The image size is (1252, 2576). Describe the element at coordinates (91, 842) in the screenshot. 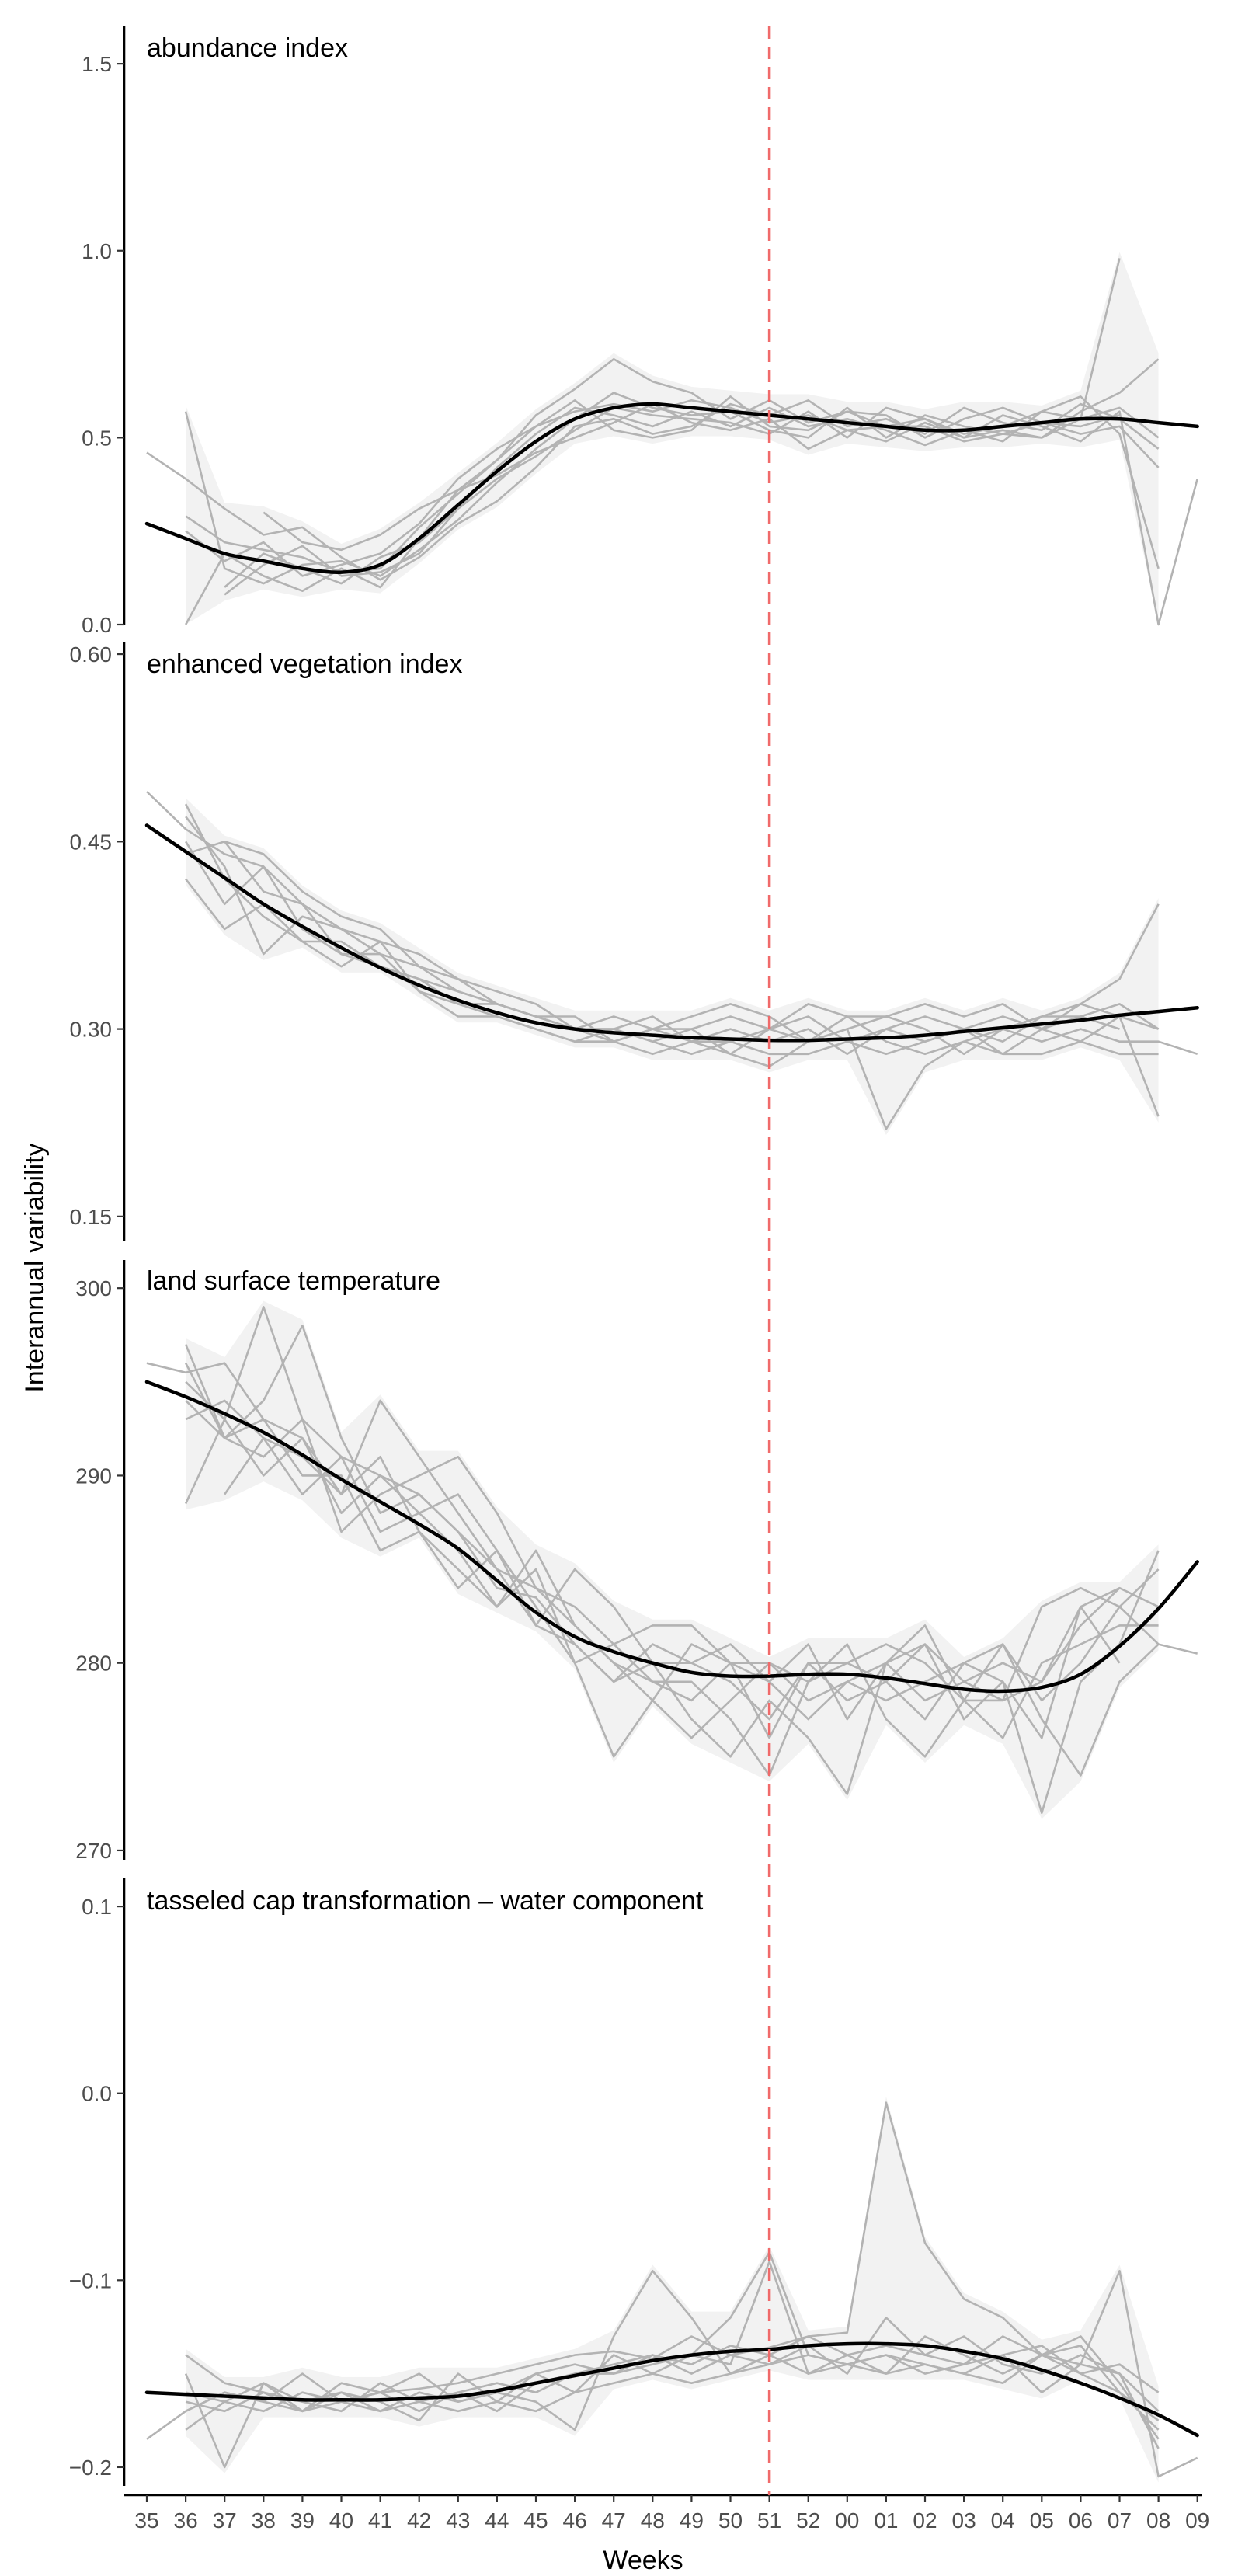

I see `y-tick-label: 0.45` at that location.